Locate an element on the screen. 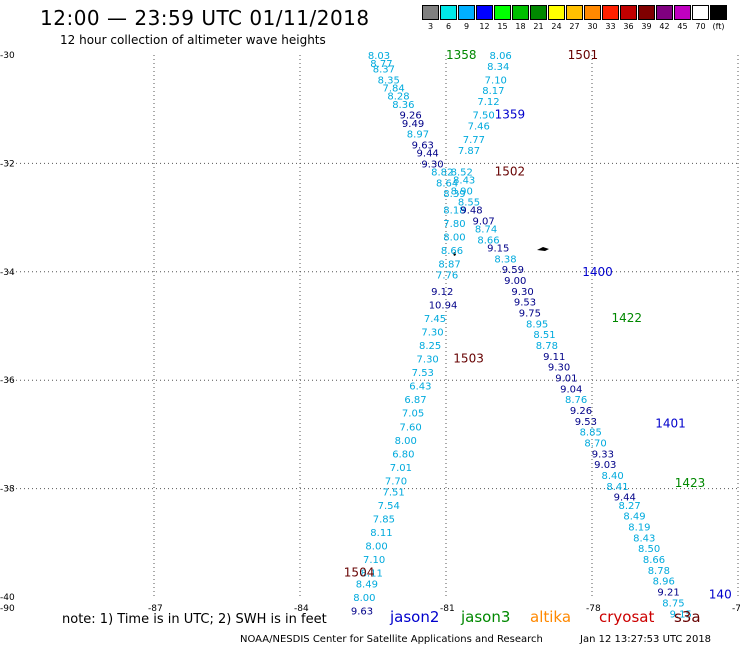 The height and width of the screenshot is (650, 740). swh-value: 7.12 is located at coordinates (488, 102).